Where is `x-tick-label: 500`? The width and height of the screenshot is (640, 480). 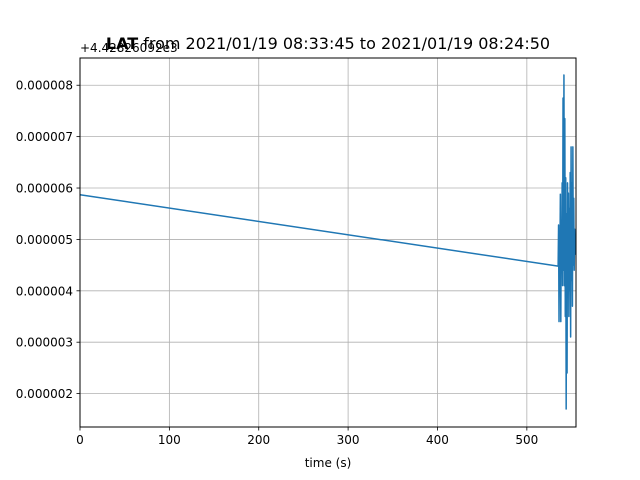 x-tick-label: 500 is located at coordinates (526, 440).